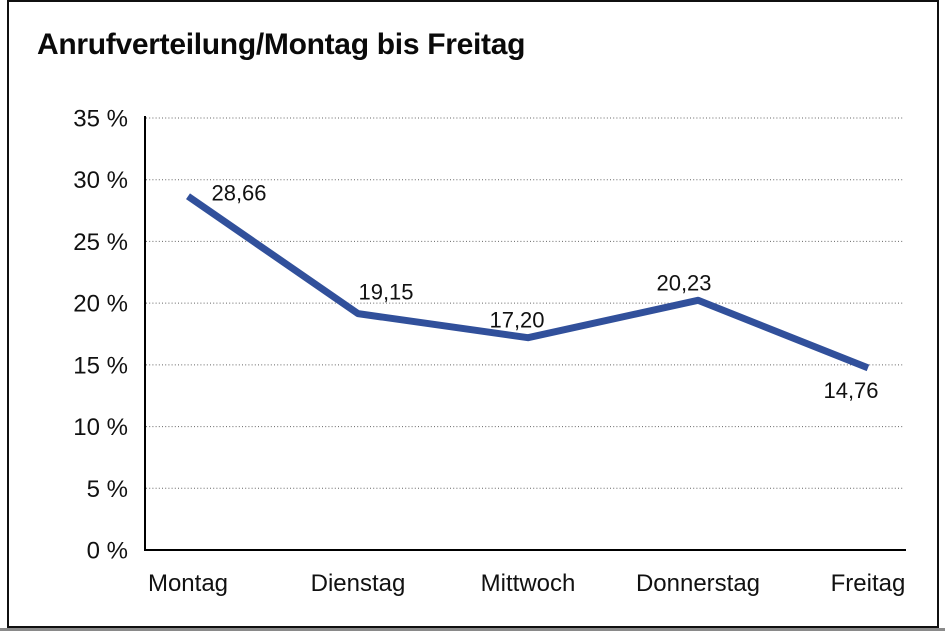 This screenshot has height=631, width=945. I want to click on y-tick-label: 35 %, so click(100, 119).